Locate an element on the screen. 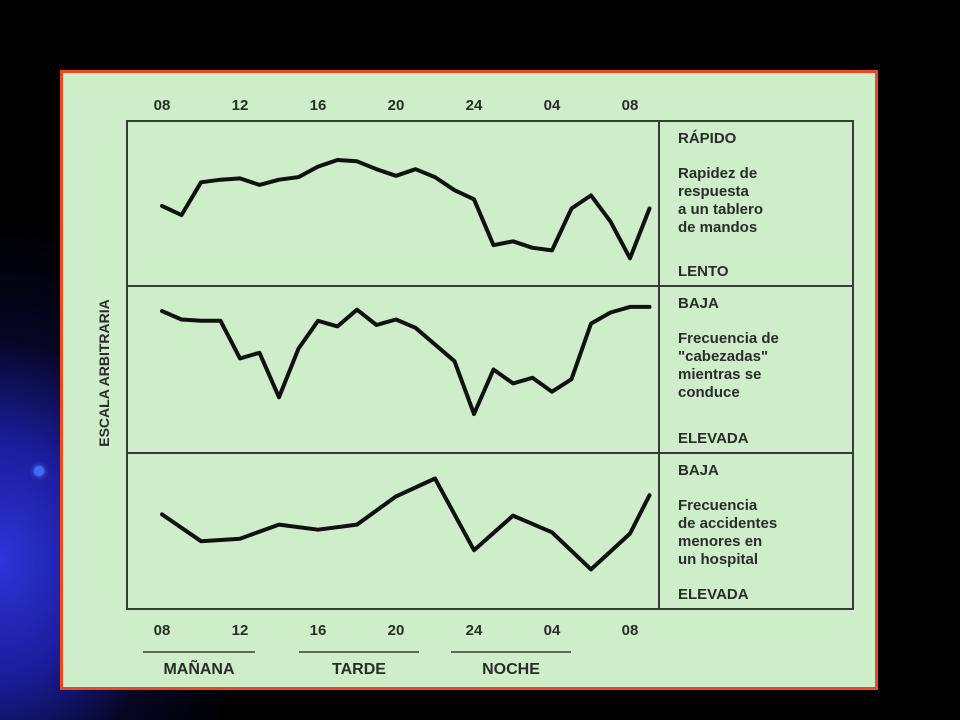 The image size is (960, 720). panel-bottom-label: LENTO is located at coordinates (703, 271).